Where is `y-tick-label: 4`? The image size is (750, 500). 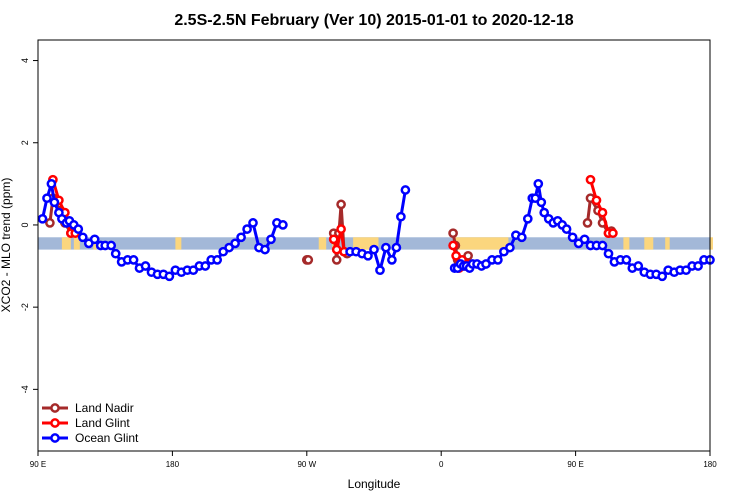
y-tick-label: 4 is located at coordinates (25, 60).